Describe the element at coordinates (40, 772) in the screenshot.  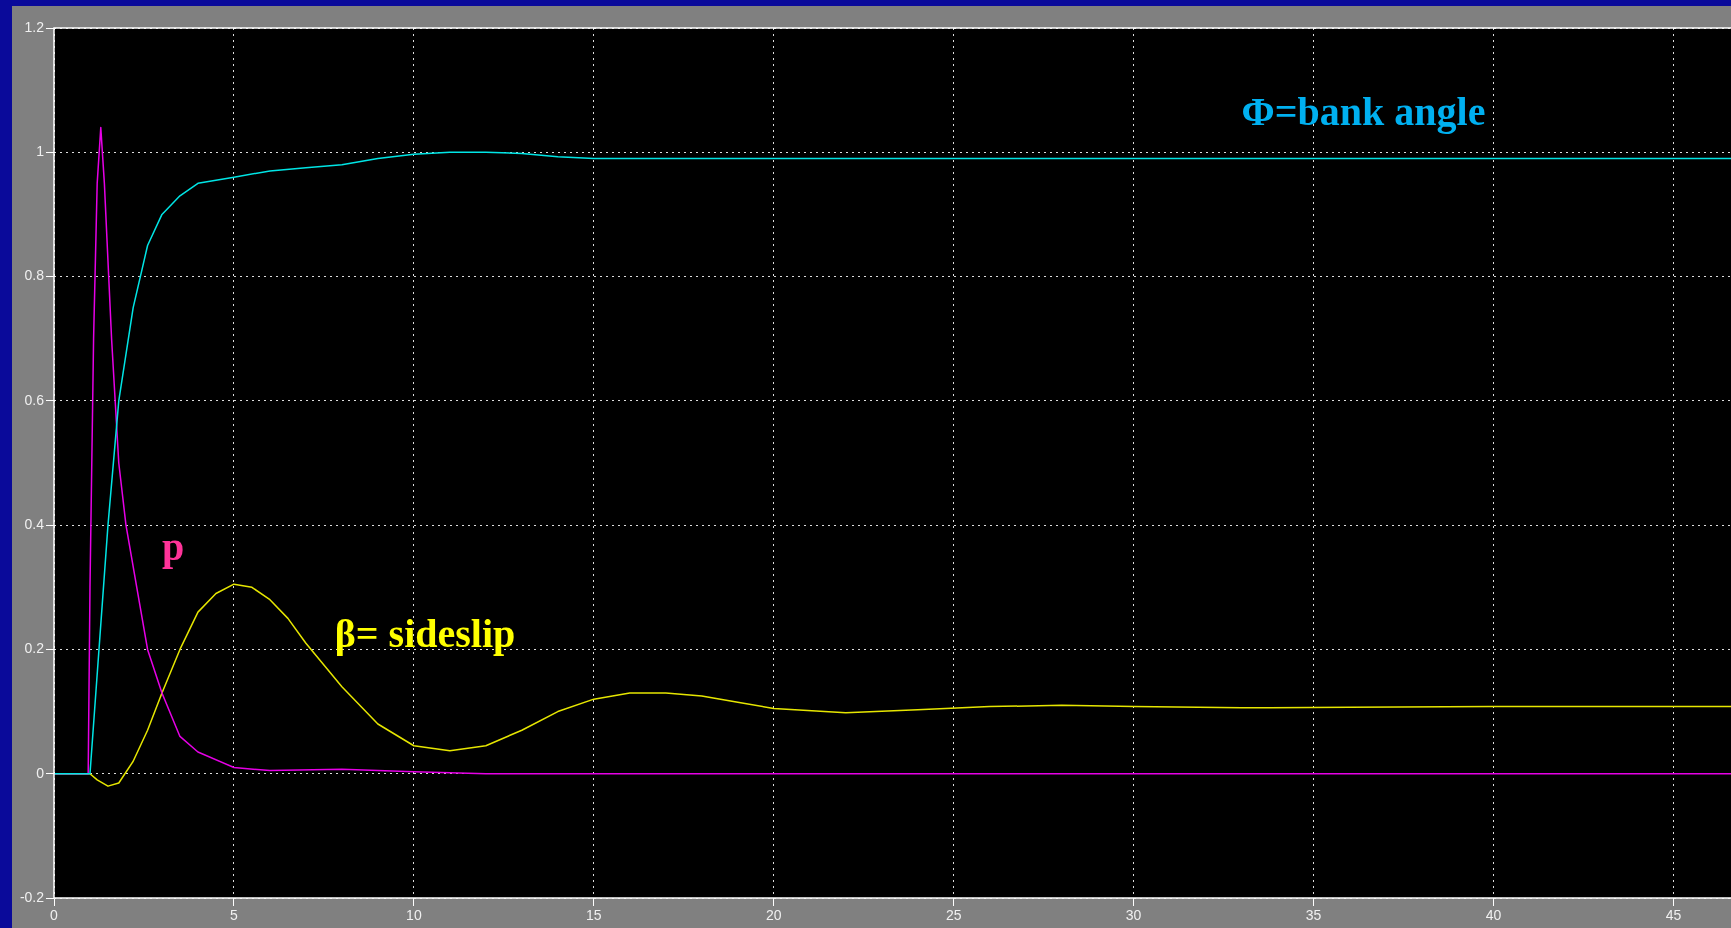
I see `y-tick-label: 0` at that location.